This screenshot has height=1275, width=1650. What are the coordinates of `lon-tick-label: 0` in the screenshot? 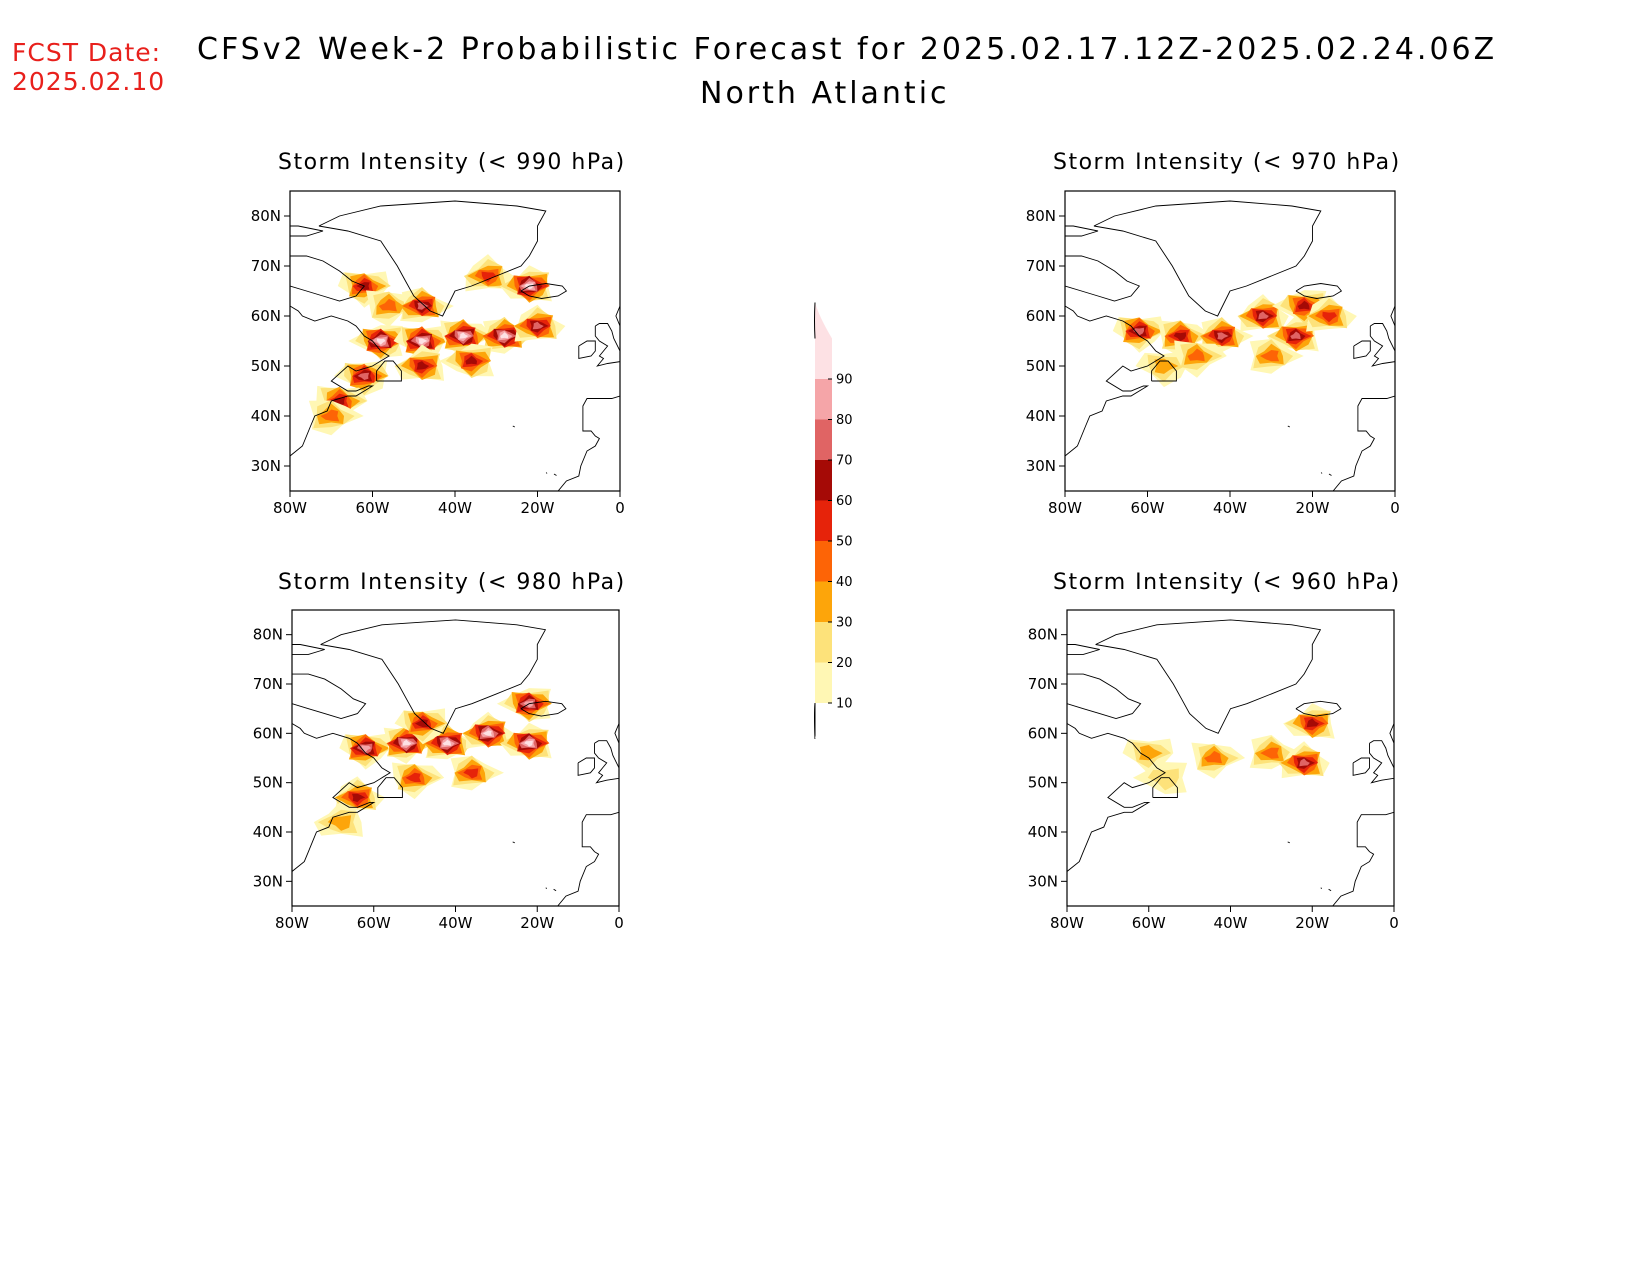 It's located at (620, 508).